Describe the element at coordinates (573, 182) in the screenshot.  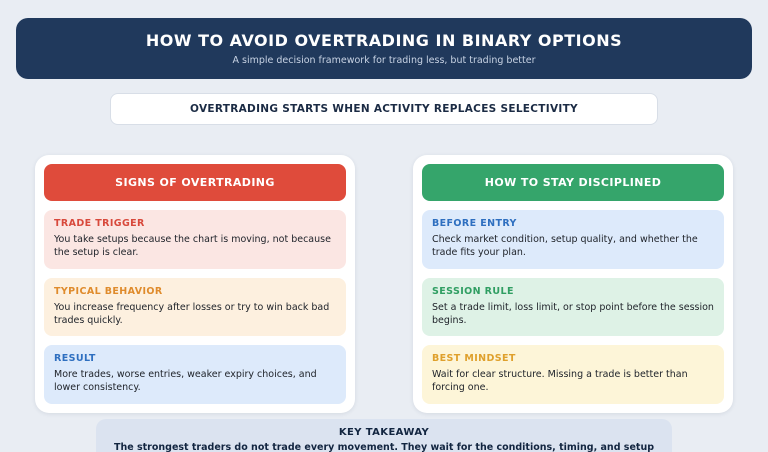
I see `discipline-card-header: HOW TO STAY DISCIPLINED` at that location.